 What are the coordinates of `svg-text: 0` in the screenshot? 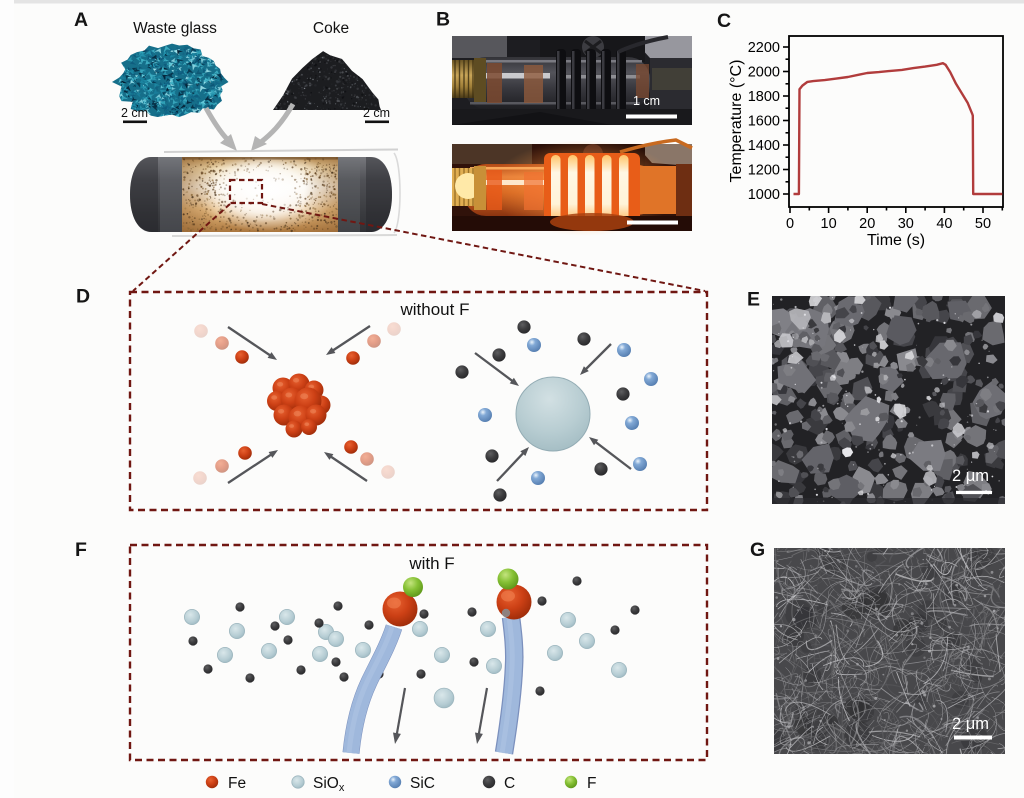 It's located at (790, 224).